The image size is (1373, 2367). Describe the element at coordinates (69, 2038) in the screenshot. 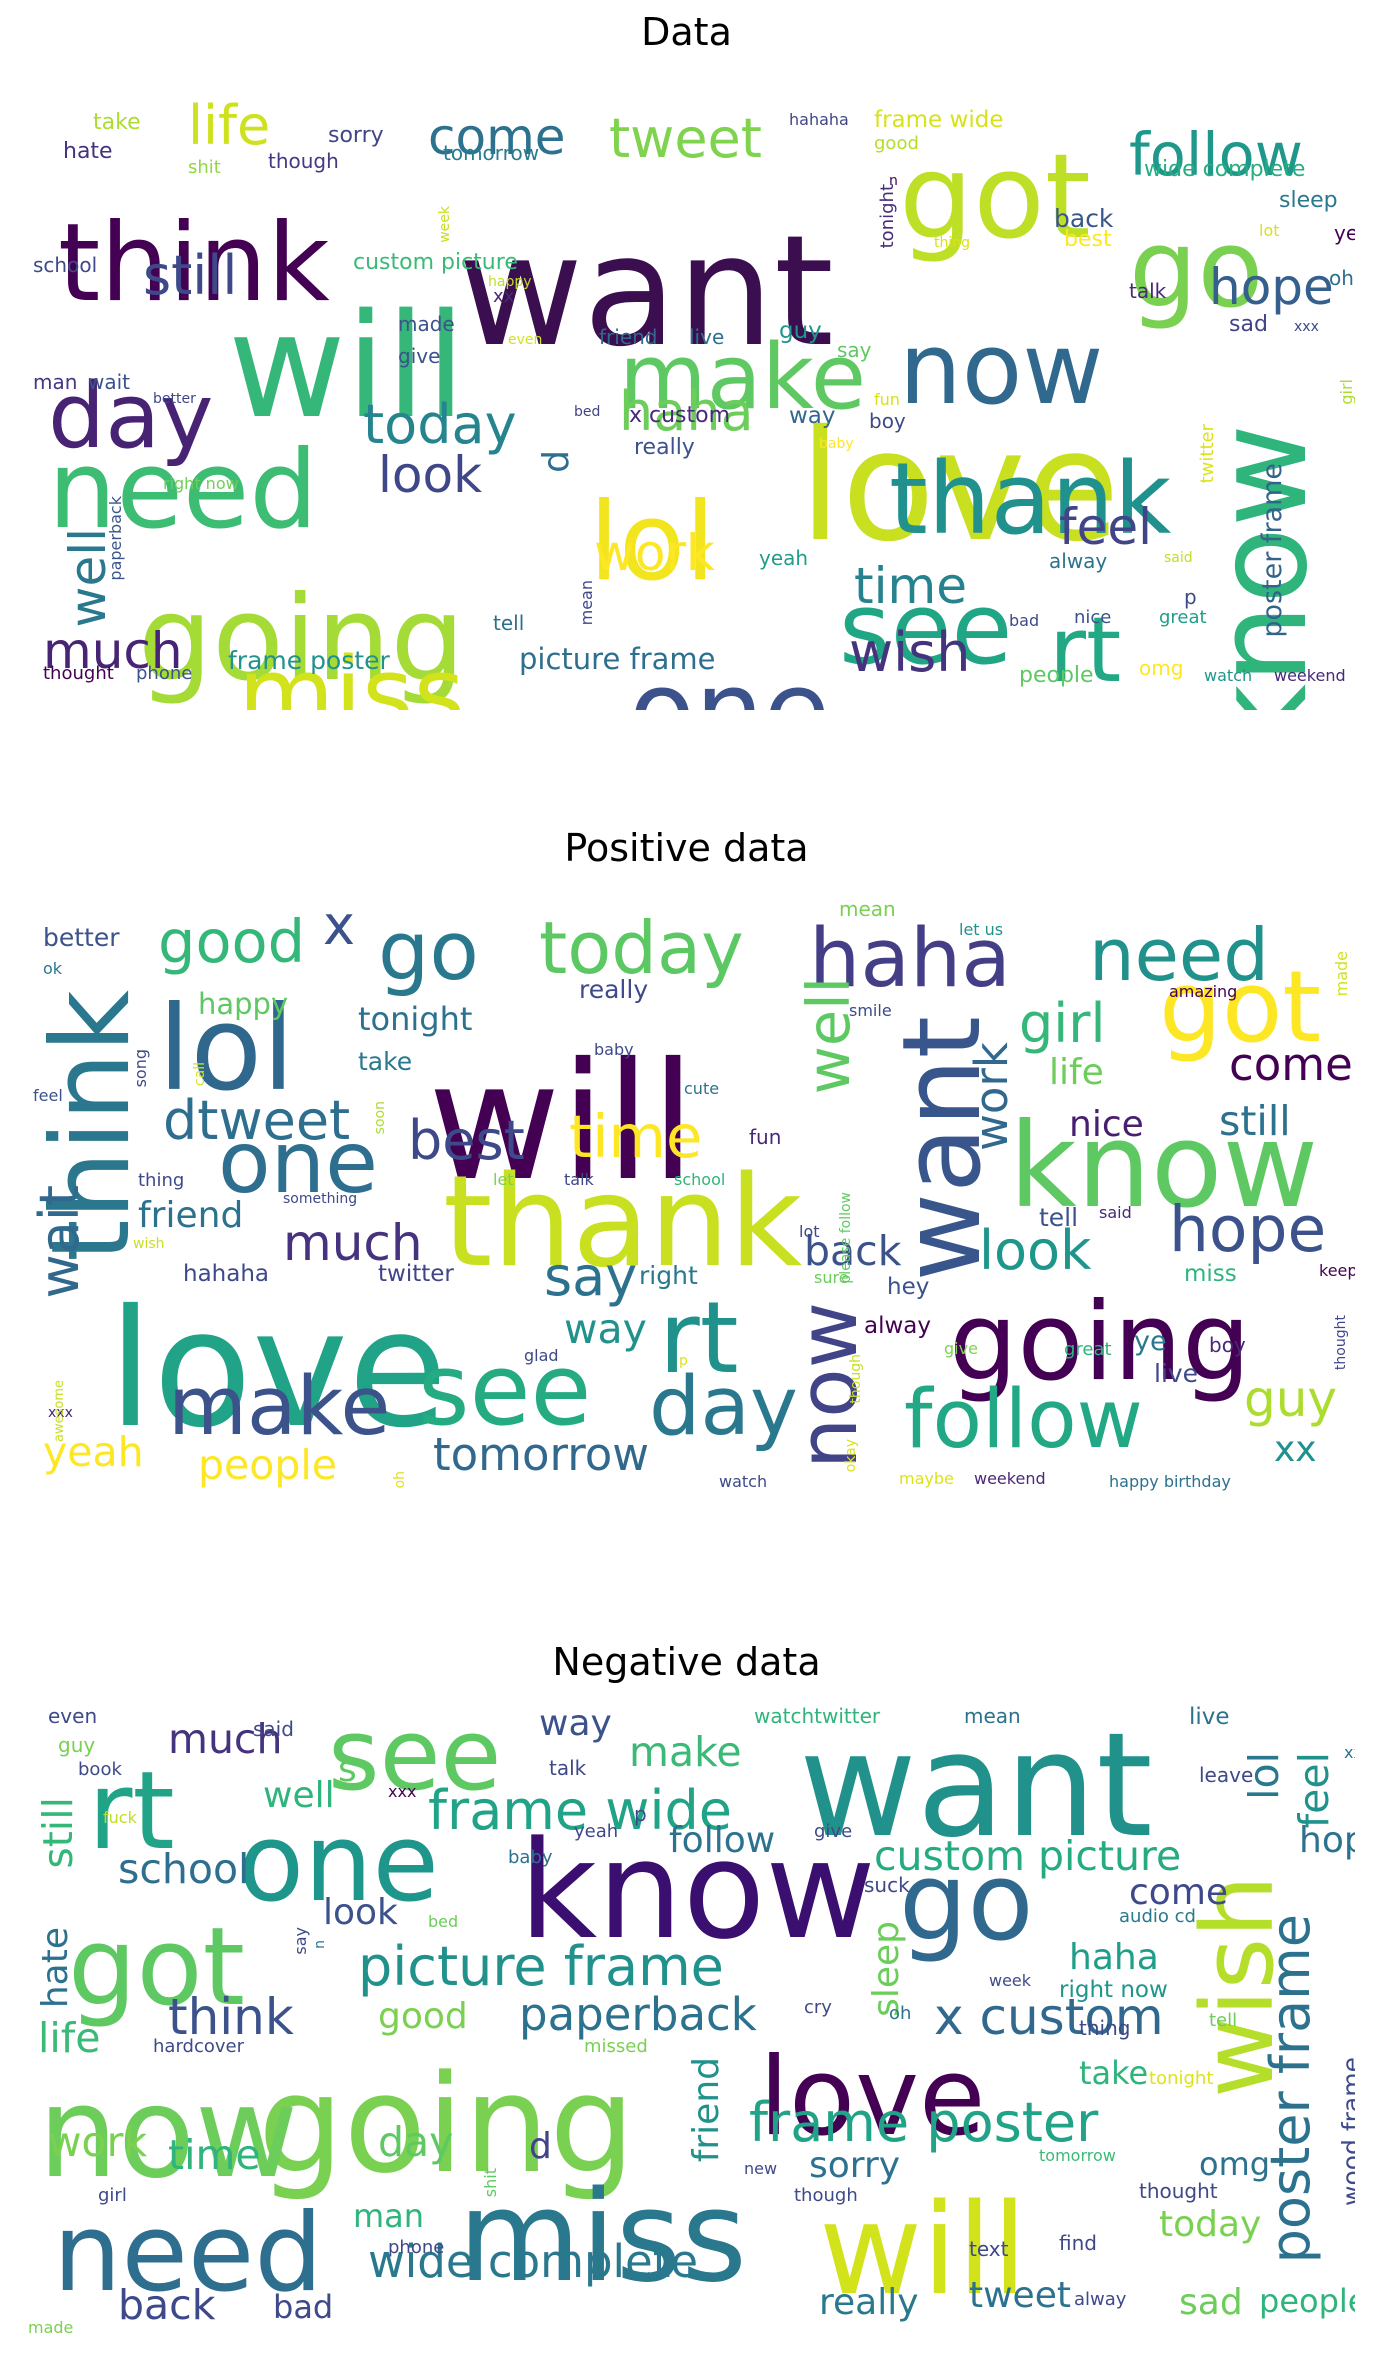

I see `word-cloud-word: life` at that location.